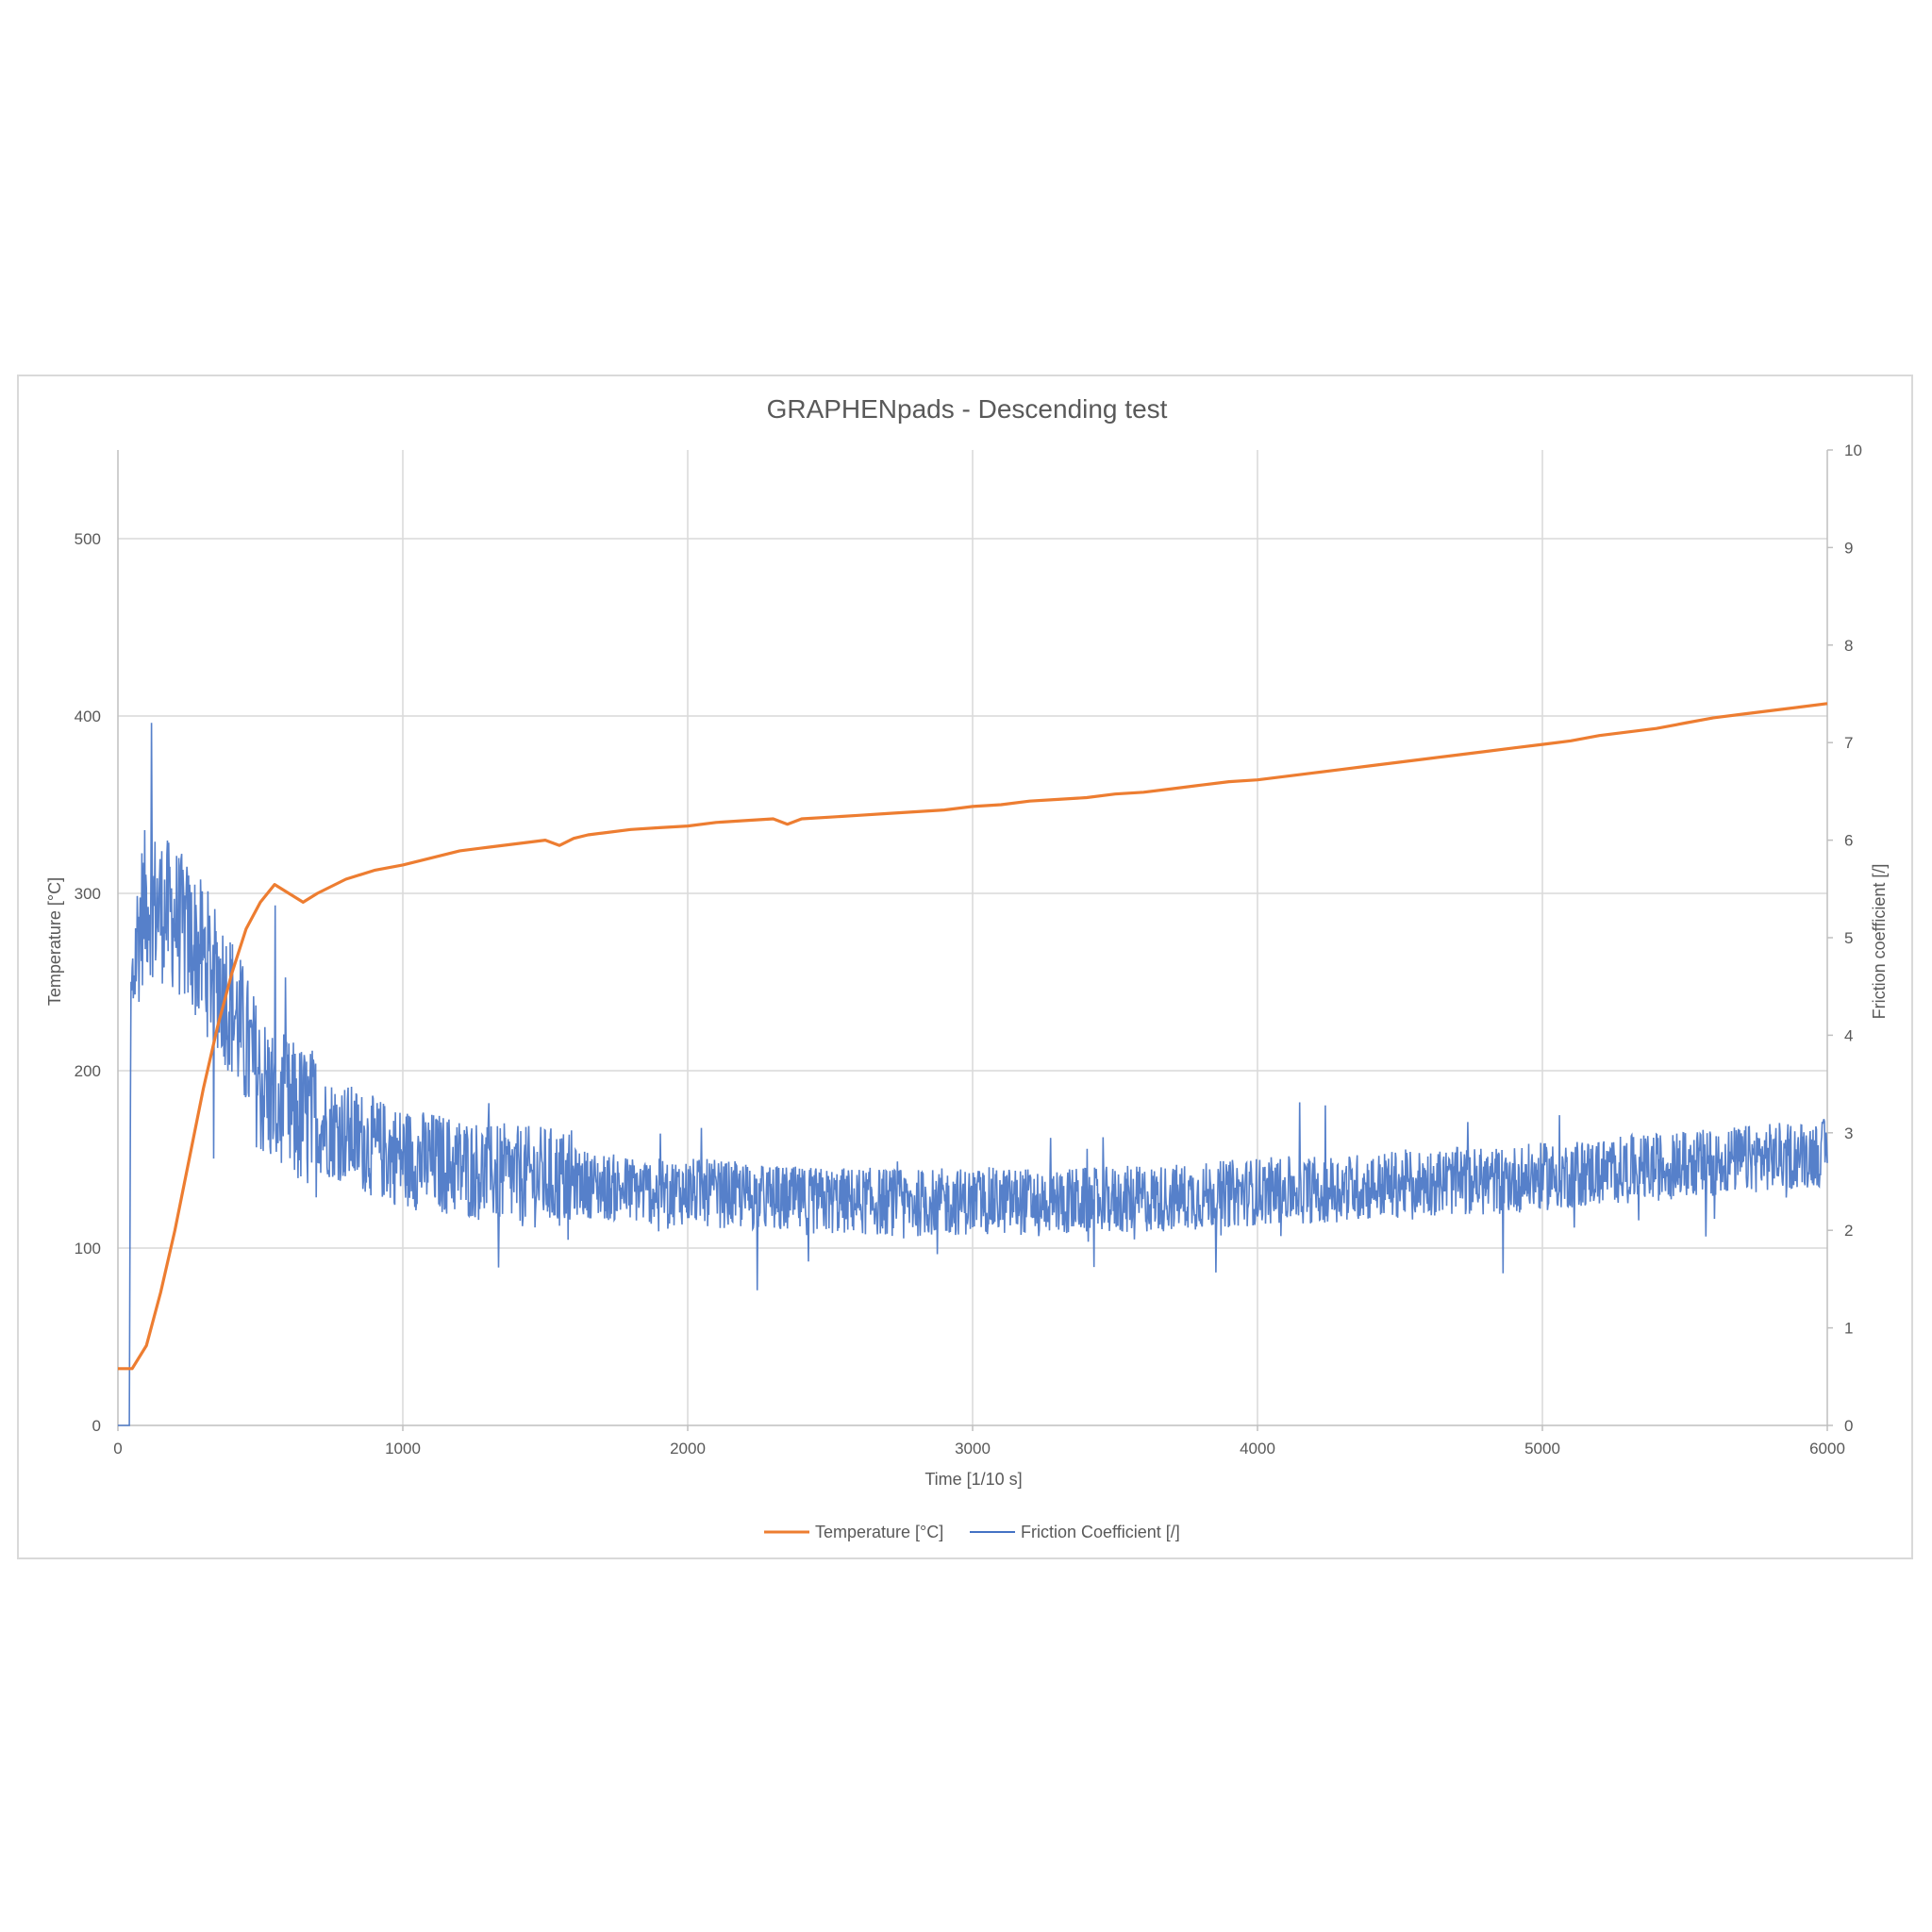 The image size is (1932, 1932). Describe the element at coordinates (1880, 942) in the screenshot. I see `y-right-axis-title: Friction coefficient [/]` at that location.